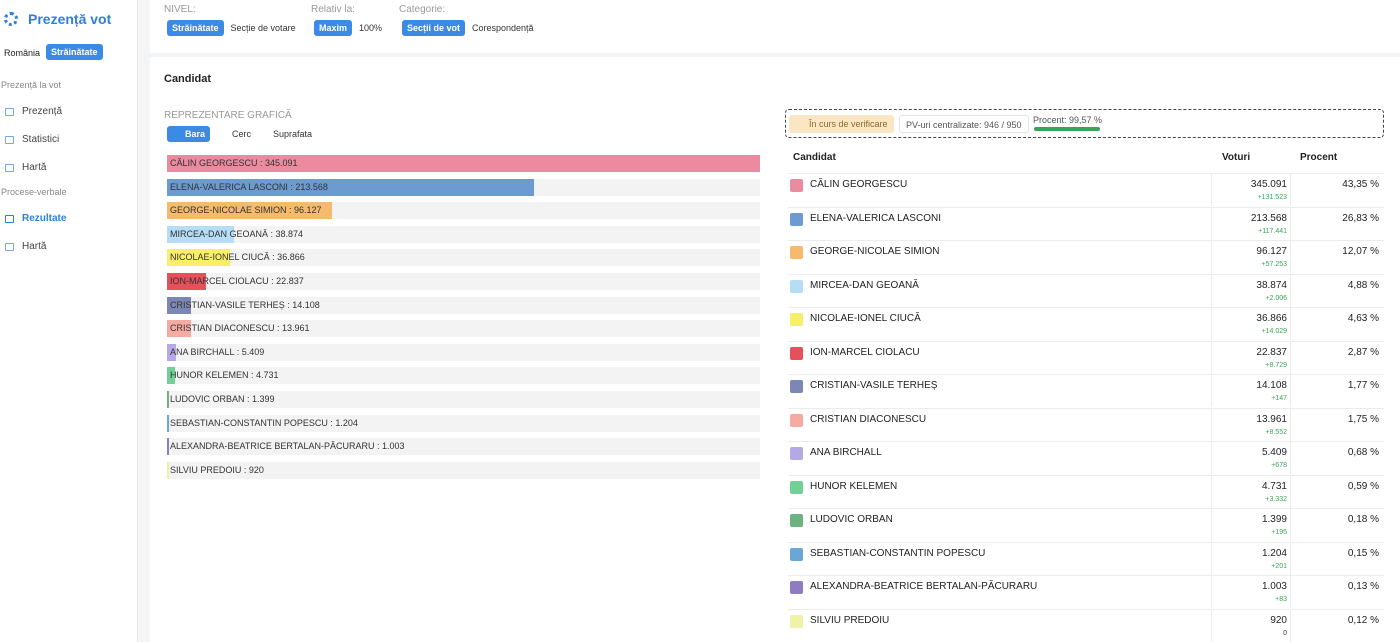 This screenshot has width=1400, height=642. Describe the element at coordinates (434, 28) in the screenshot. I see `filter-option-active: Secții de vot` at that location.